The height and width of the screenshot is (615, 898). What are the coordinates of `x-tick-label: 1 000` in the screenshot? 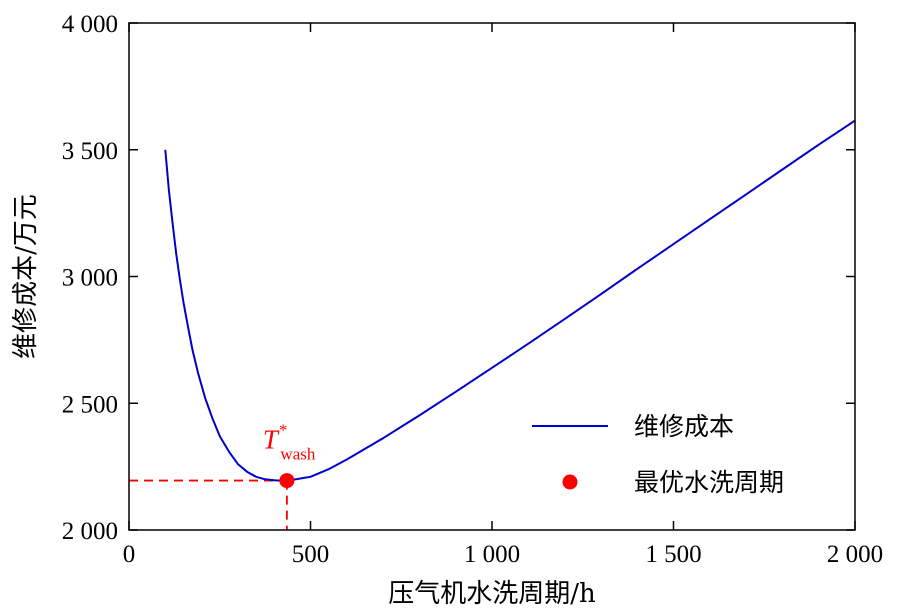 It's located at (492, 554).